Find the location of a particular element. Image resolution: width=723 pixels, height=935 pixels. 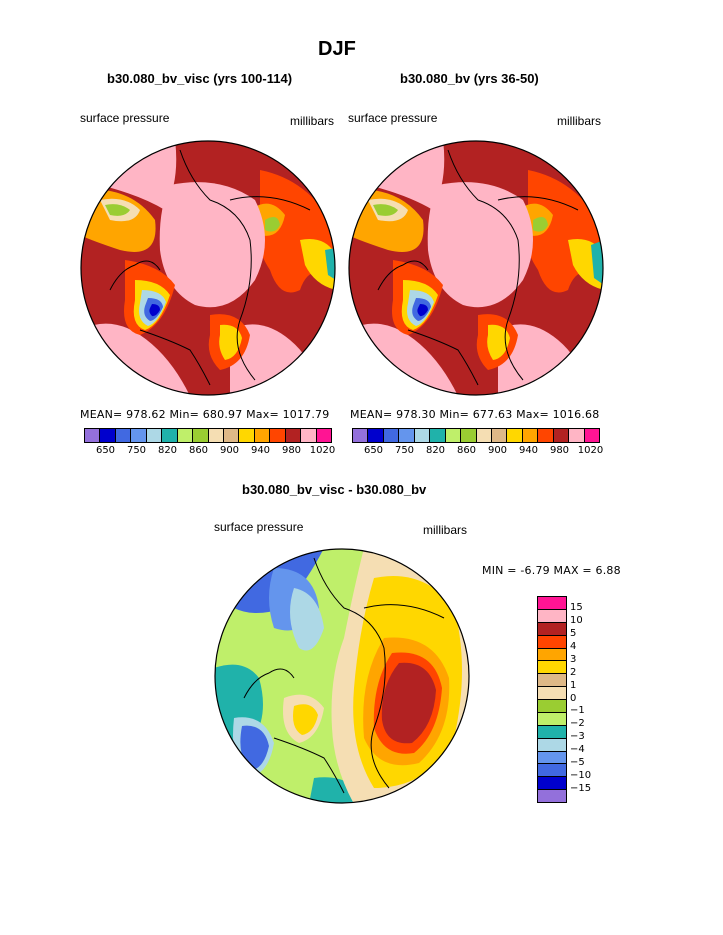

panel1-left-label: surface pressure is located at coordinates (125, 118).